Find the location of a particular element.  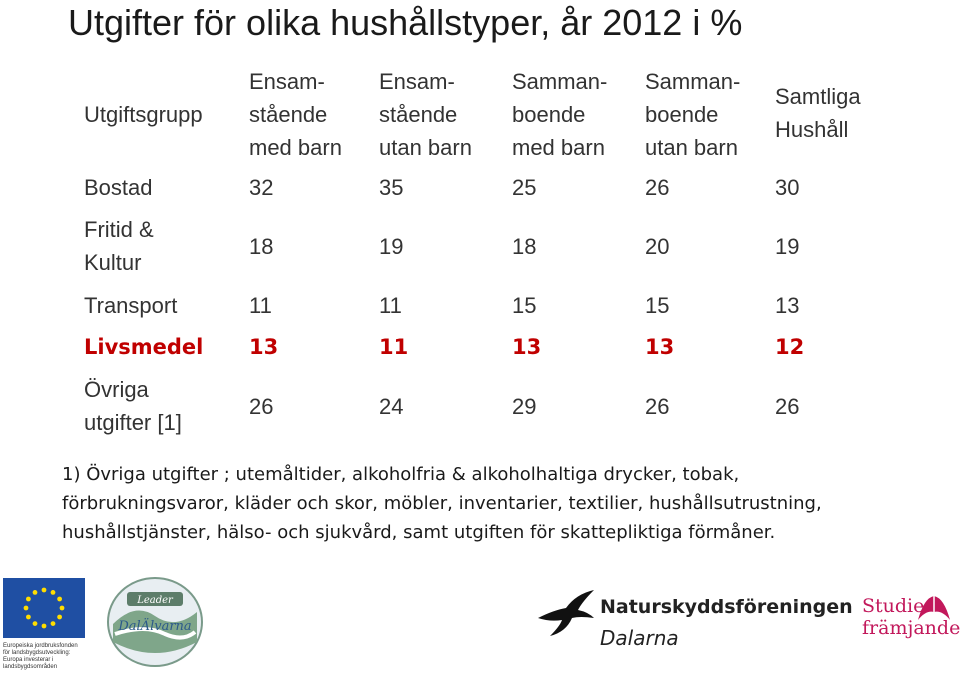

row-label: Fritid & Kultur is located at coordinates (119, 246).